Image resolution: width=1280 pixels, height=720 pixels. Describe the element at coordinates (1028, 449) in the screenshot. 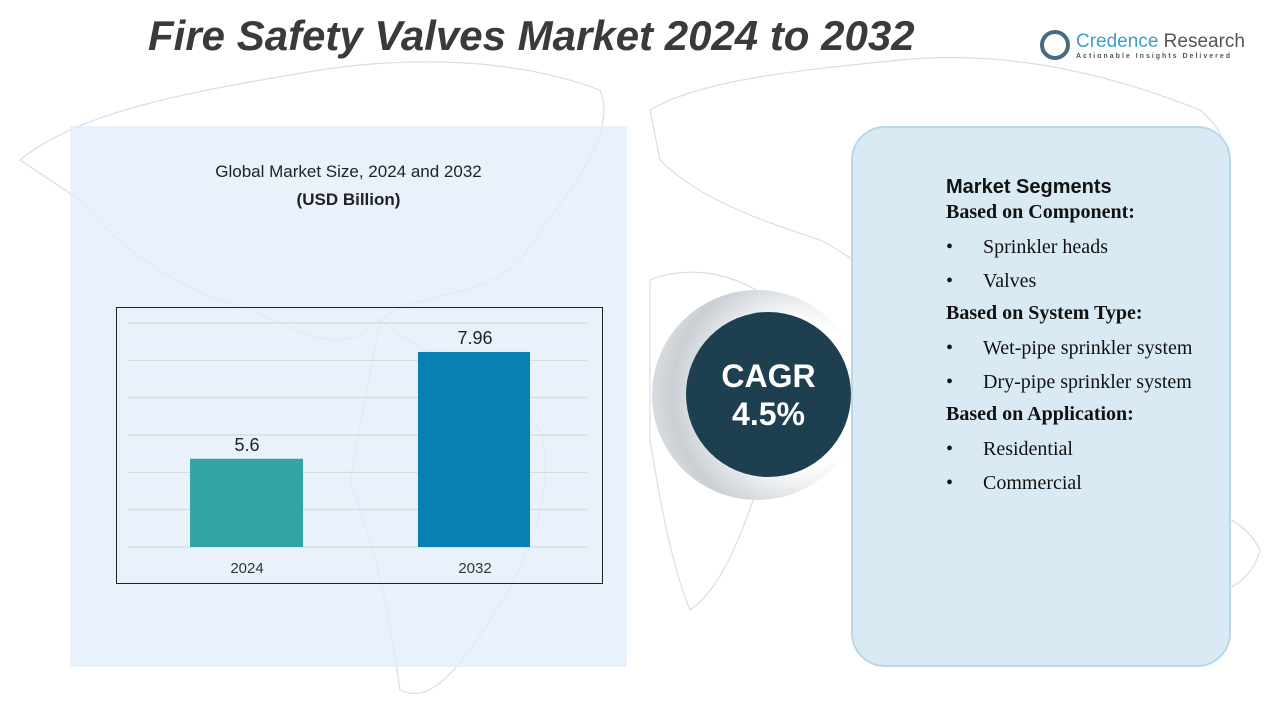

I see `segment-item-label: Residential` at that location.